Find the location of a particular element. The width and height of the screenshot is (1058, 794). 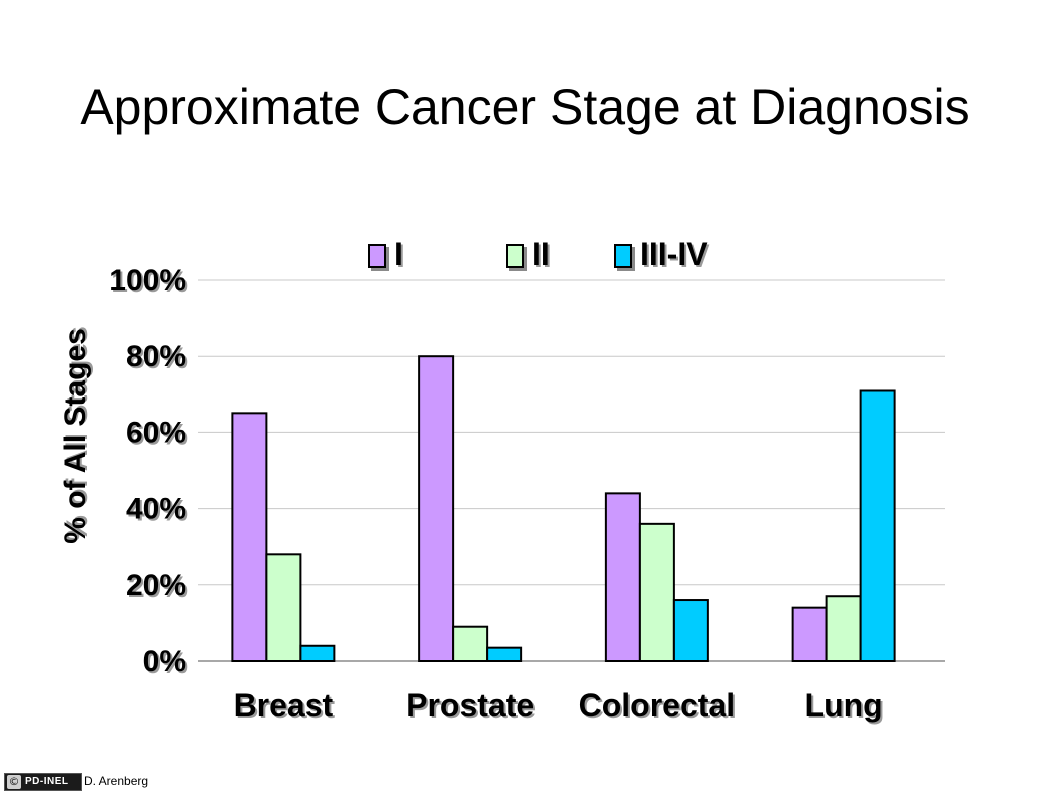

y-tick-label-shadow: 40% is located at coordinates (158, 511).